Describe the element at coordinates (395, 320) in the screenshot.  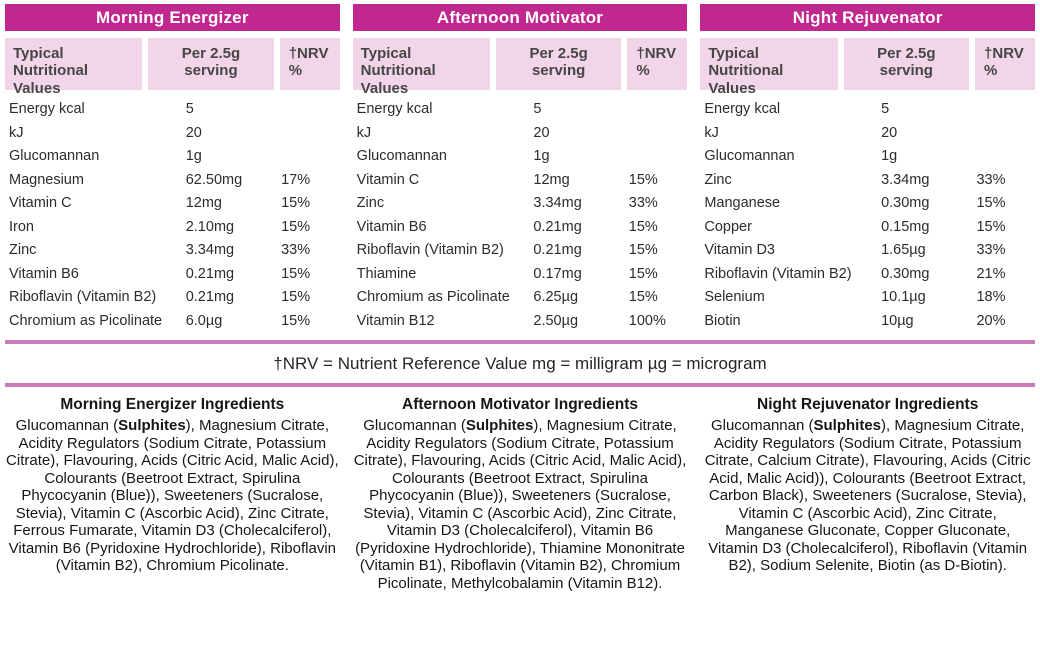
I see `nutrient-name: Vitamin B12` at that location.